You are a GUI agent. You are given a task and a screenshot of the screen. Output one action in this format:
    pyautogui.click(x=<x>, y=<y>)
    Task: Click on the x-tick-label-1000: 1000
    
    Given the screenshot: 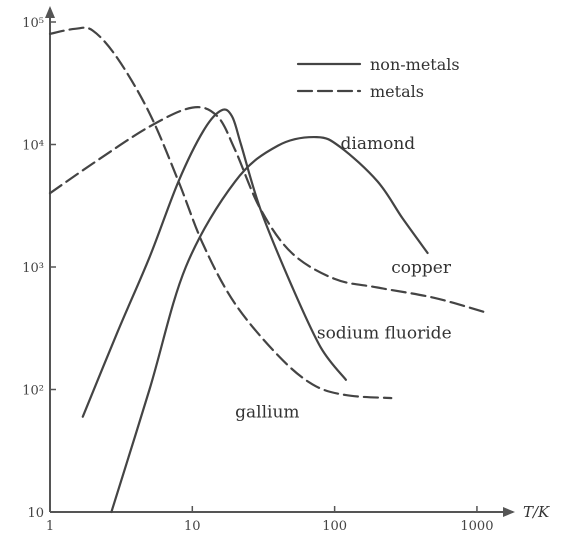 What is the action you would take?
    pyautogui.click(x=476, y=526)
    